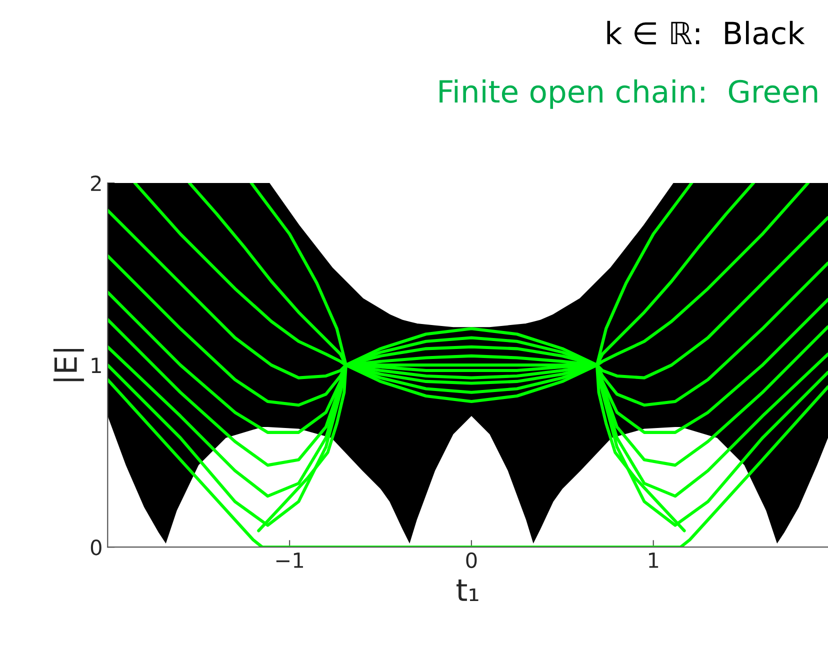 This screenshot has height=649, width=828. Describe the element at coordinates (96, 365) in the screenshot. I see `y-tick-label: 1` at that location.